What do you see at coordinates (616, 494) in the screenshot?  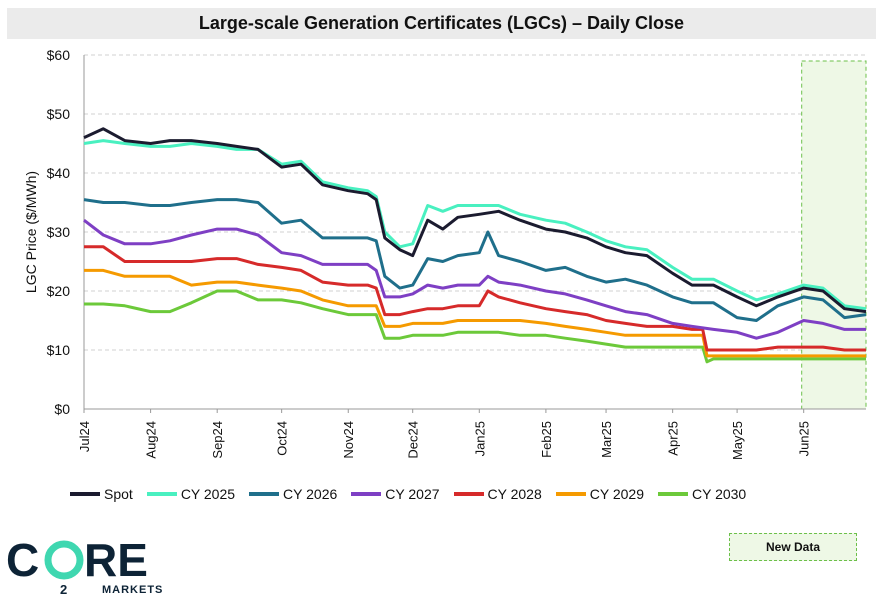 I see `legend-label: CY 2029` at bounding box center [616, 494].